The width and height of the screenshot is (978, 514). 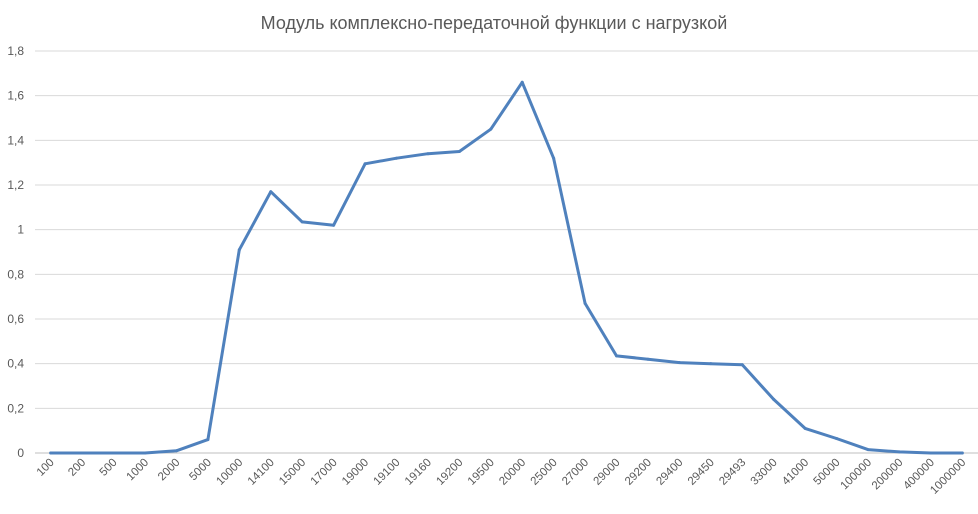 I want to click on y-tick-label: 1,4, so click(x=15, y=140).